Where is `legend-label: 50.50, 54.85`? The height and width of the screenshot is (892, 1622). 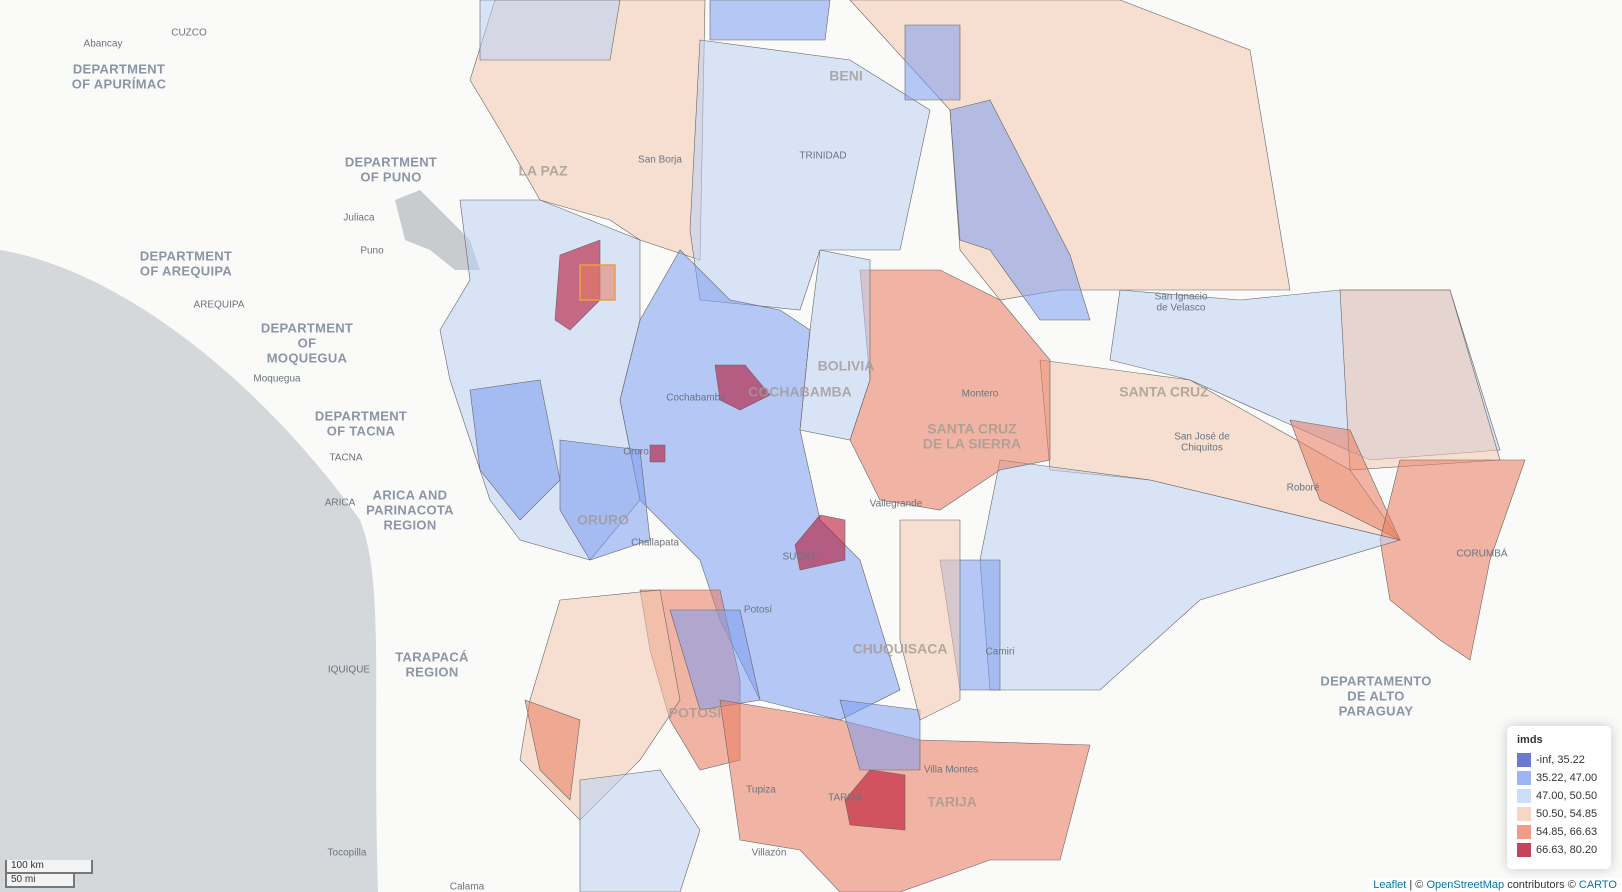
legend-label: 50.50, 54.85 is located at coordinates (1567, 814).